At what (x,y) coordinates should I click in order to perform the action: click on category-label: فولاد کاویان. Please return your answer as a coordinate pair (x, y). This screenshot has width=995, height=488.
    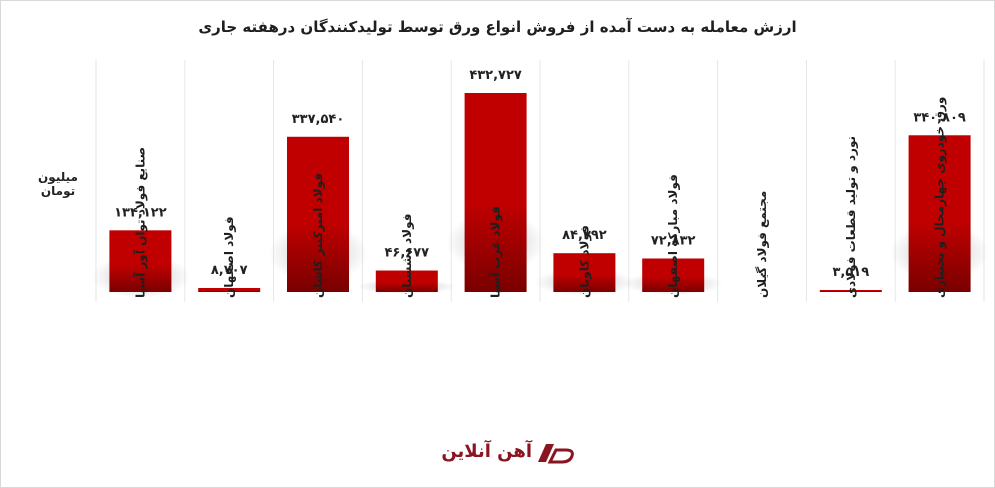
    Looking at the image, I should click on (584, 261).